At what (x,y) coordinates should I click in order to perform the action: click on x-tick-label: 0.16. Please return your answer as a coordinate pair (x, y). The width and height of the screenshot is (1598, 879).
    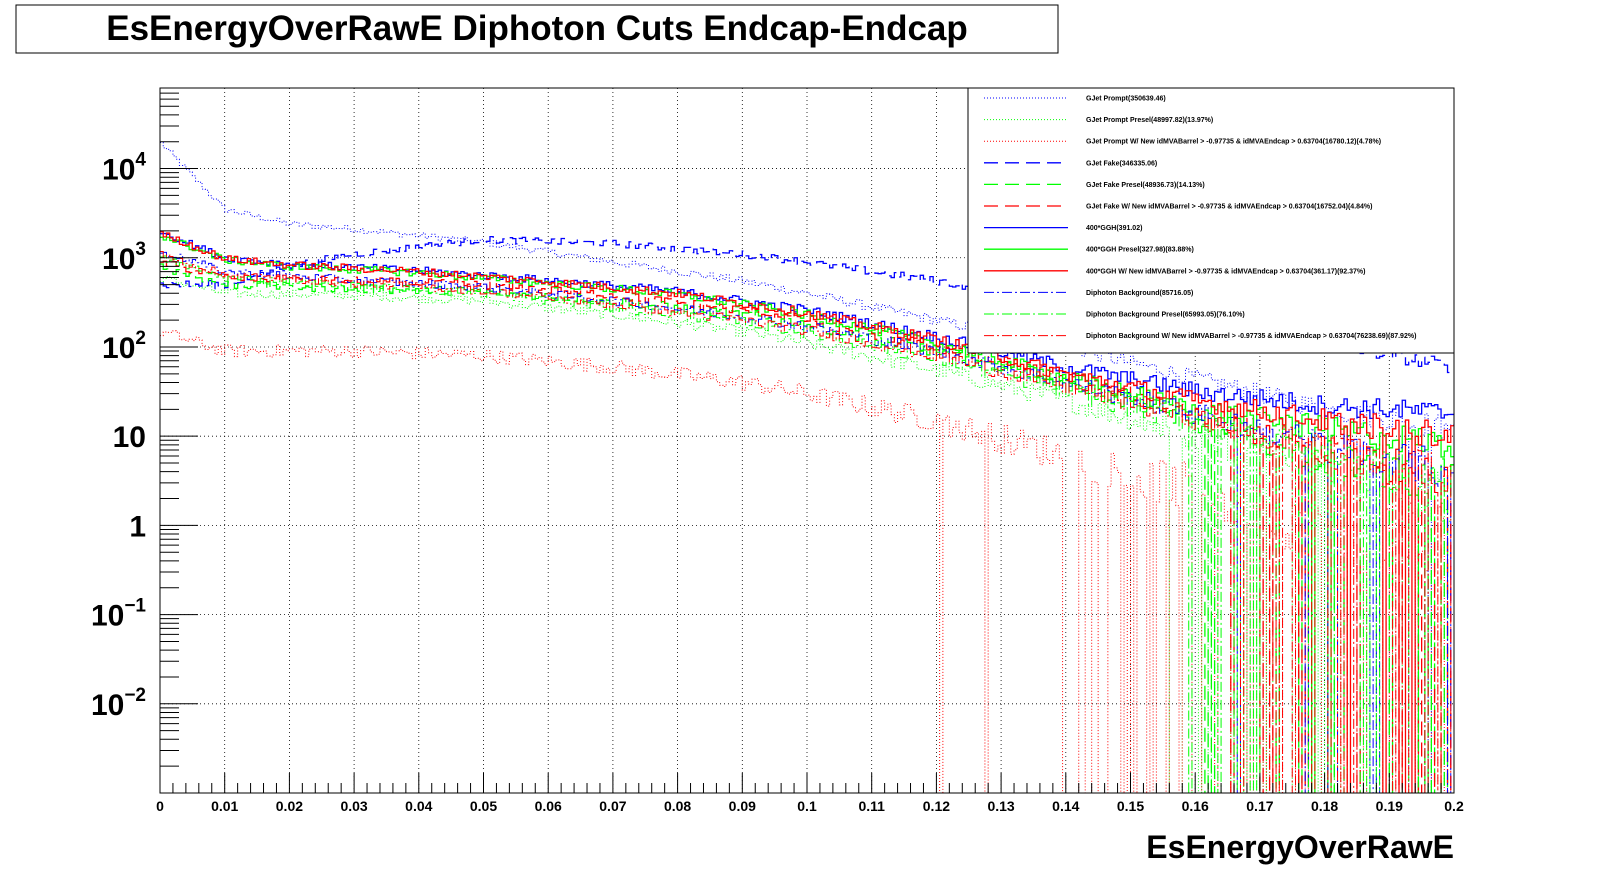
    Looking at the image, I should click on (1195, 806).